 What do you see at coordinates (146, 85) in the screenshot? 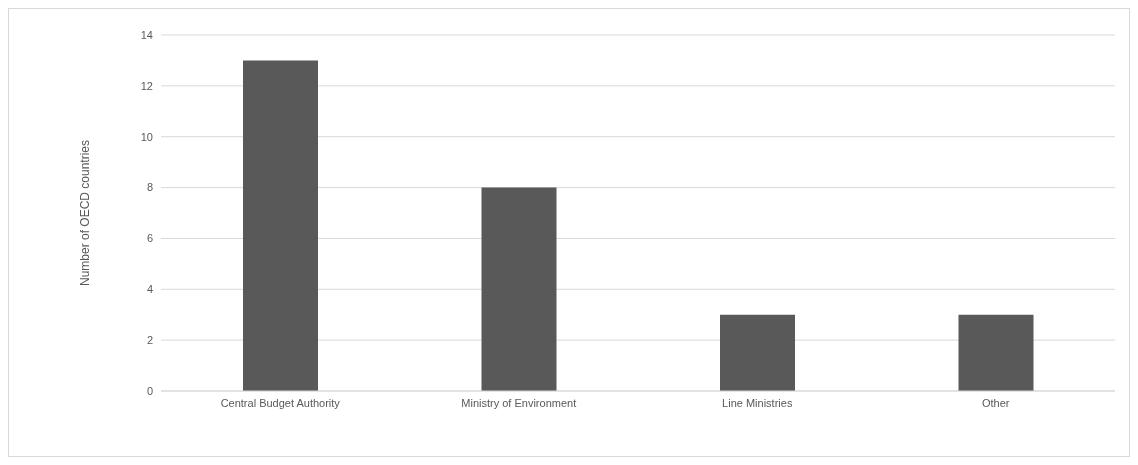
I see `y-tick-label: 12` at bounding box center [146, 85].